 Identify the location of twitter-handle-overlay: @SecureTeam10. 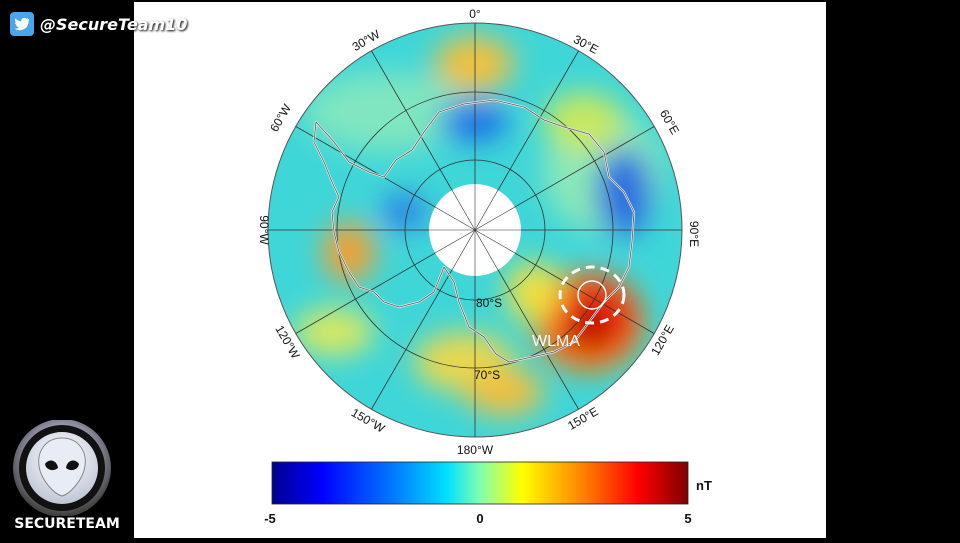
(98, 24).